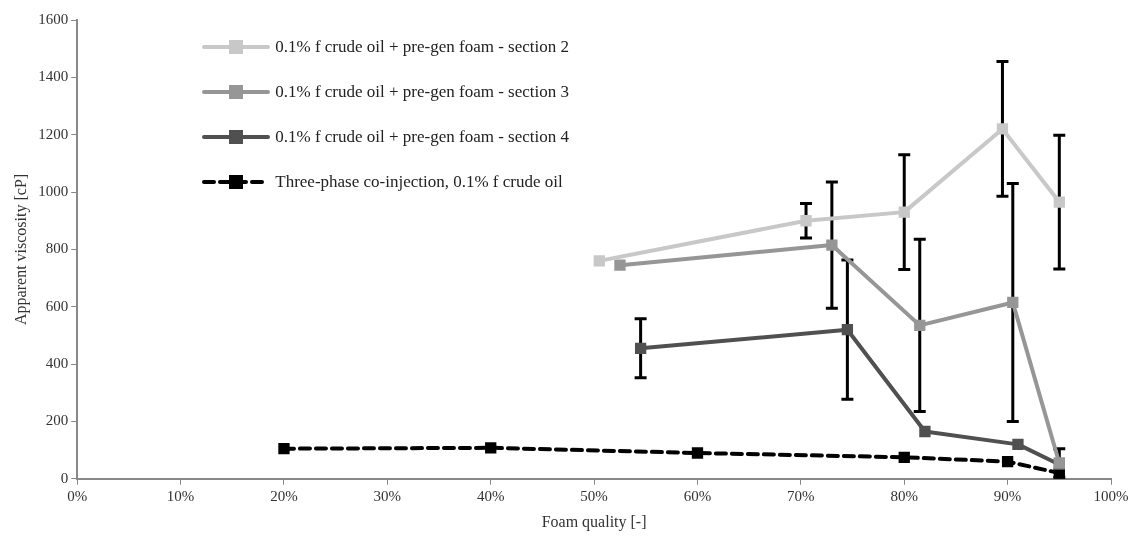 This screenshot has height=544, width=1143. Describe the element at coordinates (57, 248) in the screenshot. I see `y-tick-label: 800` at that location.